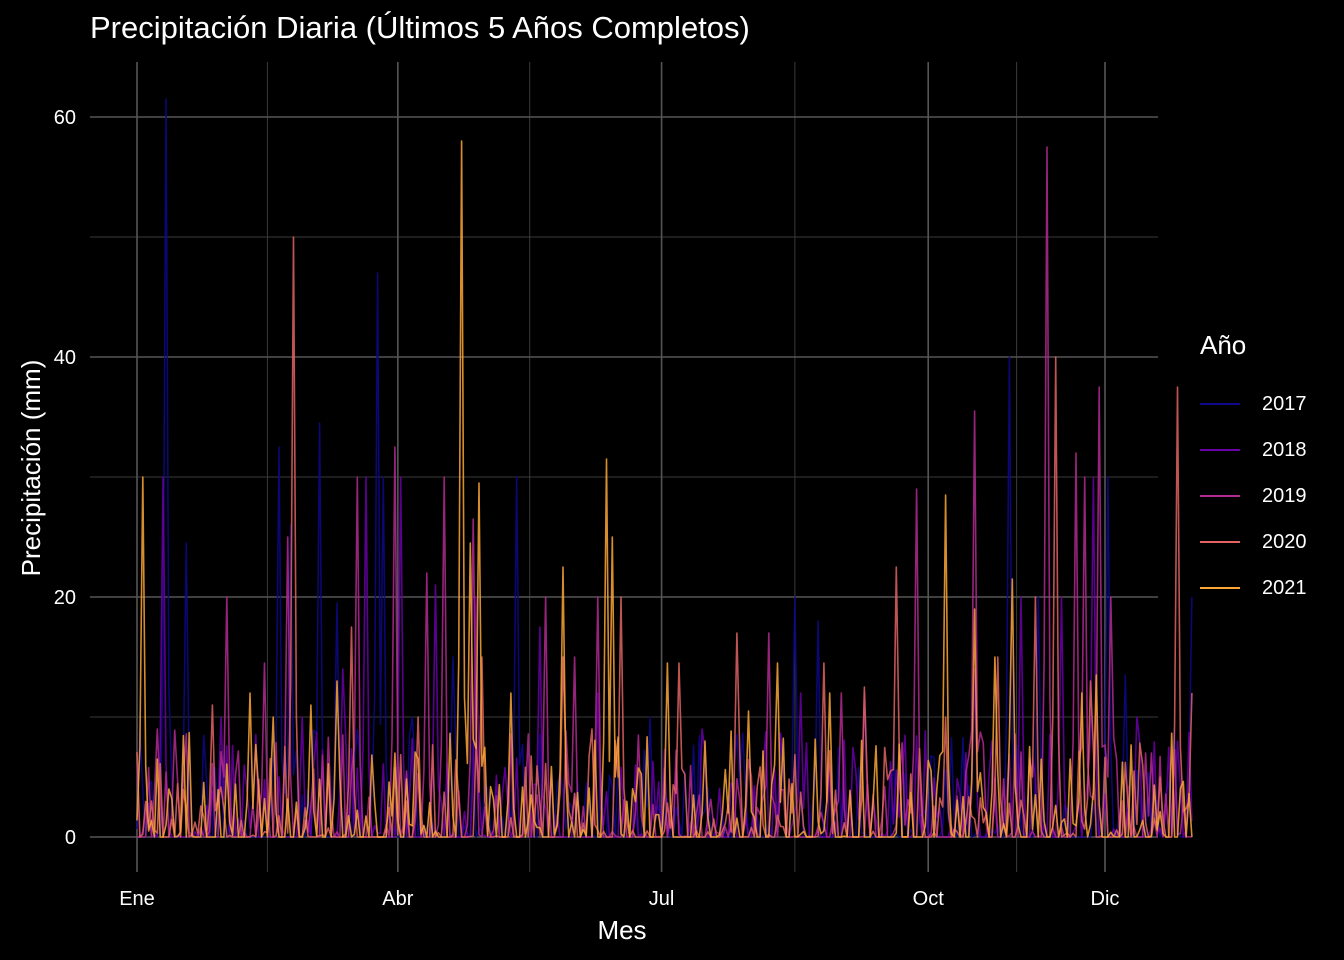 This screenshot has height=960, width=1344. I want to click on legend-item-2019: 2019, so click(1253, 496).